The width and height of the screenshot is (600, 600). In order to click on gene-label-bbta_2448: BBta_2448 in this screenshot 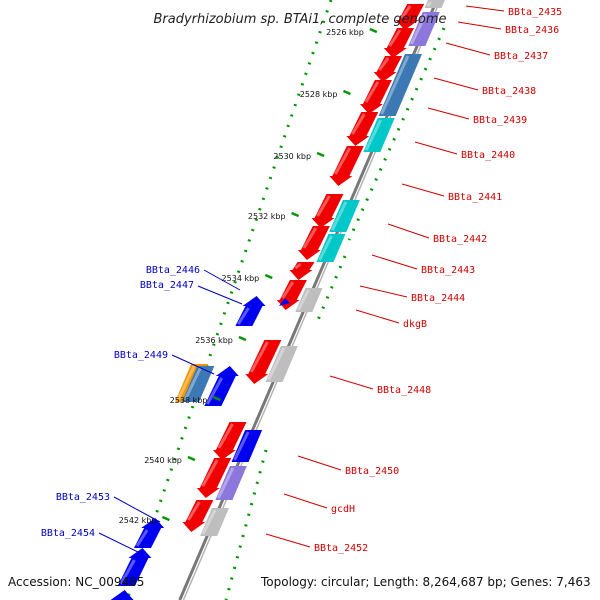, I will do `click(404, 390)`.